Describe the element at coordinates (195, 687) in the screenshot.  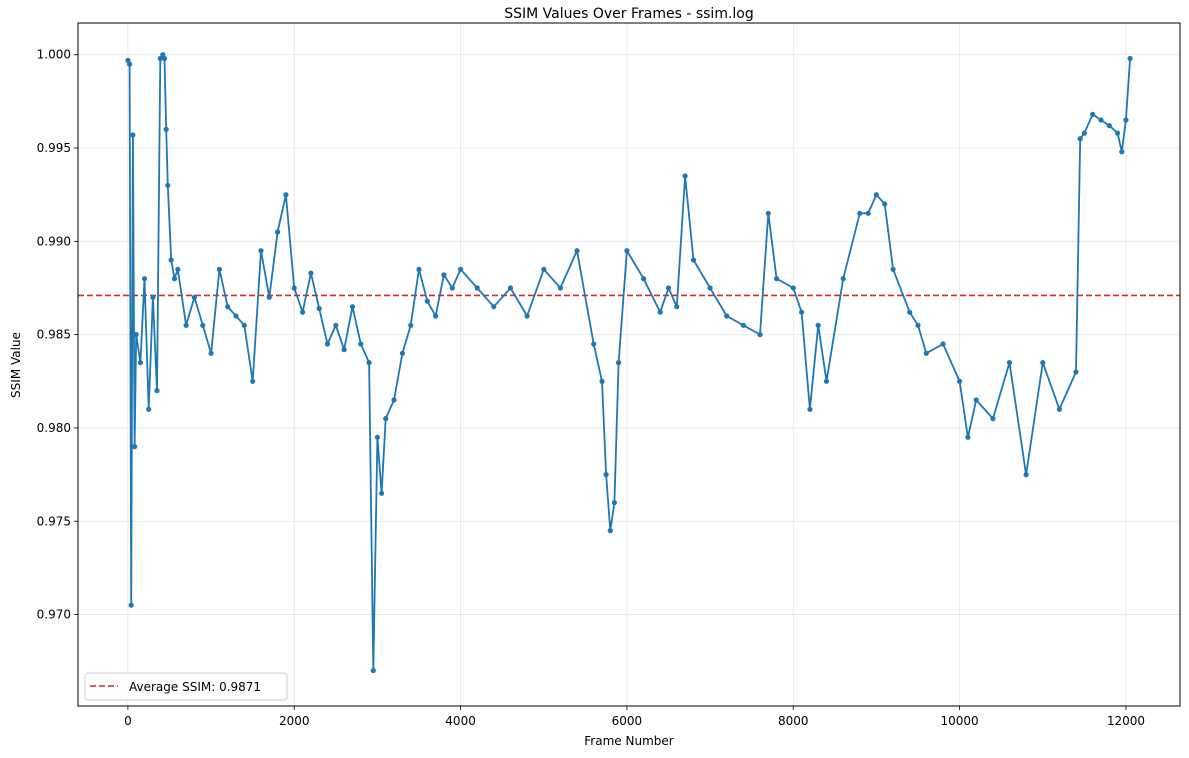
I see `legend-average-label: Average SSIM: 0.9871` at that location.